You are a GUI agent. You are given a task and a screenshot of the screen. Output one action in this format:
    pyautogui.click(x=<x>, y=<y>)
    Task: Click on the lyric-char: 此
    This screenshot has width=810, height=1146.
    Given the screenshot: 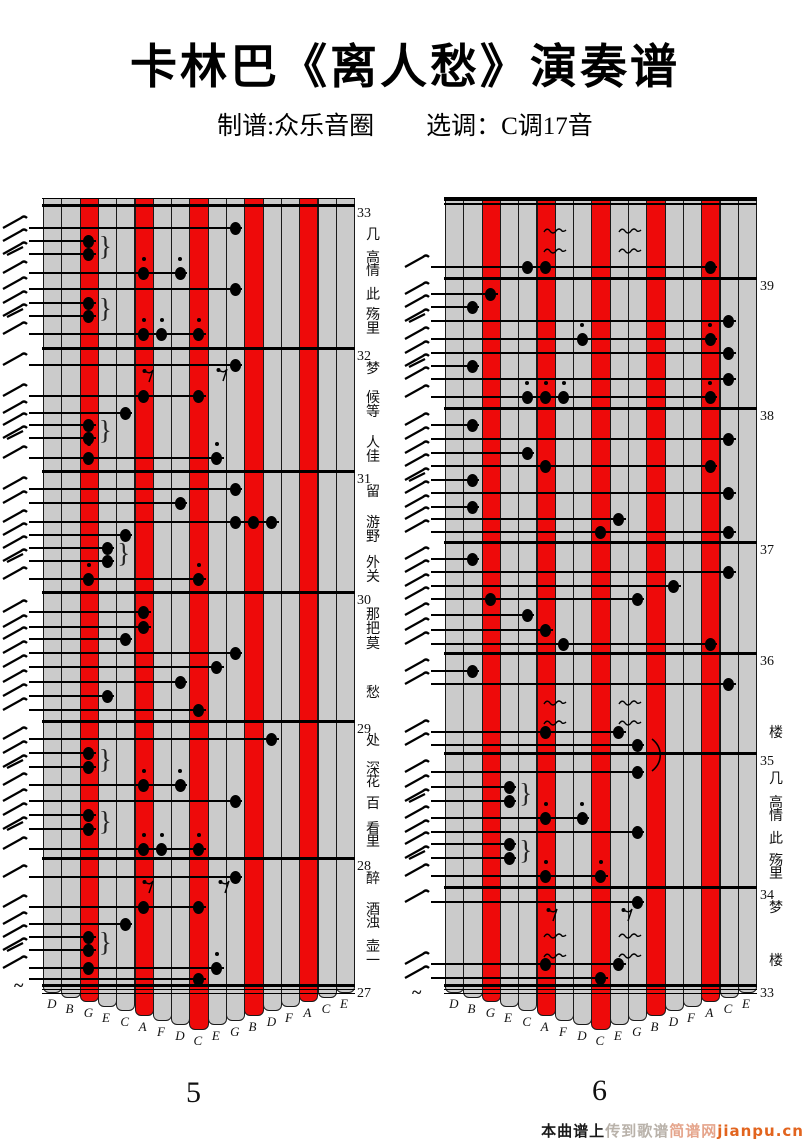 What is the action you would take?
    pyautogui.click(x=373, y=295)
    